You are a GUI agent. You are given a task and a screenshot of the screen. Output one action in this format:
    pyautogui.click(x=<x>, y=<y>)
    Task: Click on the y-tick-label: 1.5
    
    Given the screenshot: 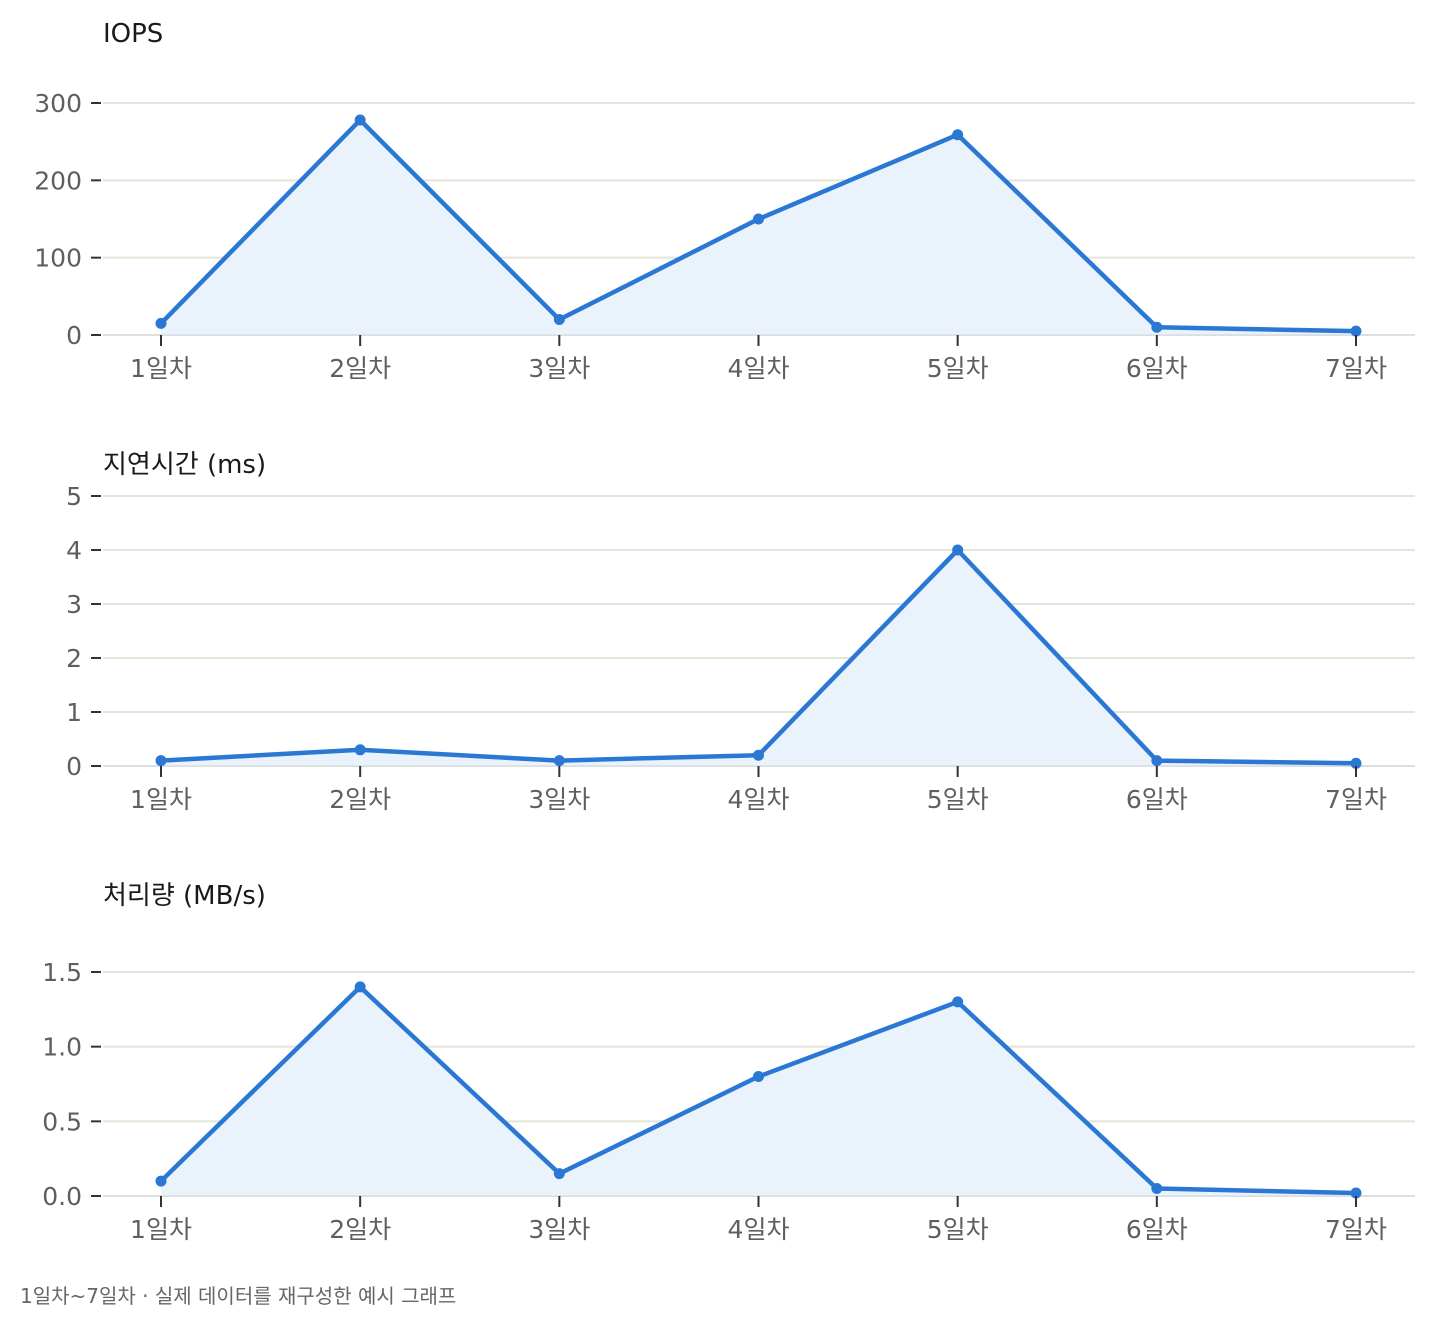 What is the action you would take?
    pyautogui.click(x=62, y=972)
    